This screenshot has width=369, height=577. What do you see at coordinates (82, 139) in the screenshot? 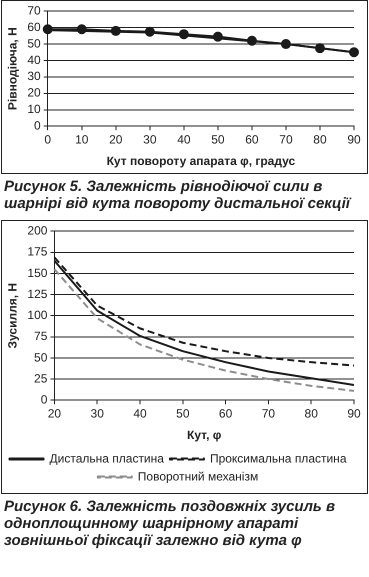
I see `x-tick-label: 10` at bounding box center [82, 139].